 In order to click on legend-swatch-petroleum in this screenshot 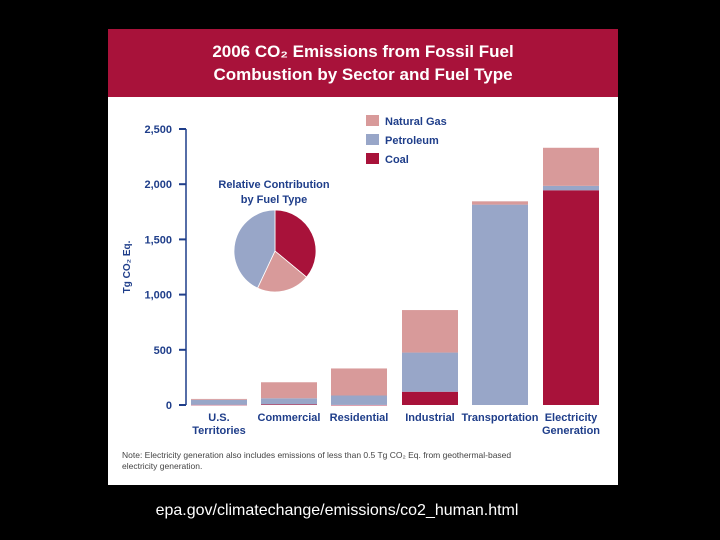, I will do `click(372, 139)`.